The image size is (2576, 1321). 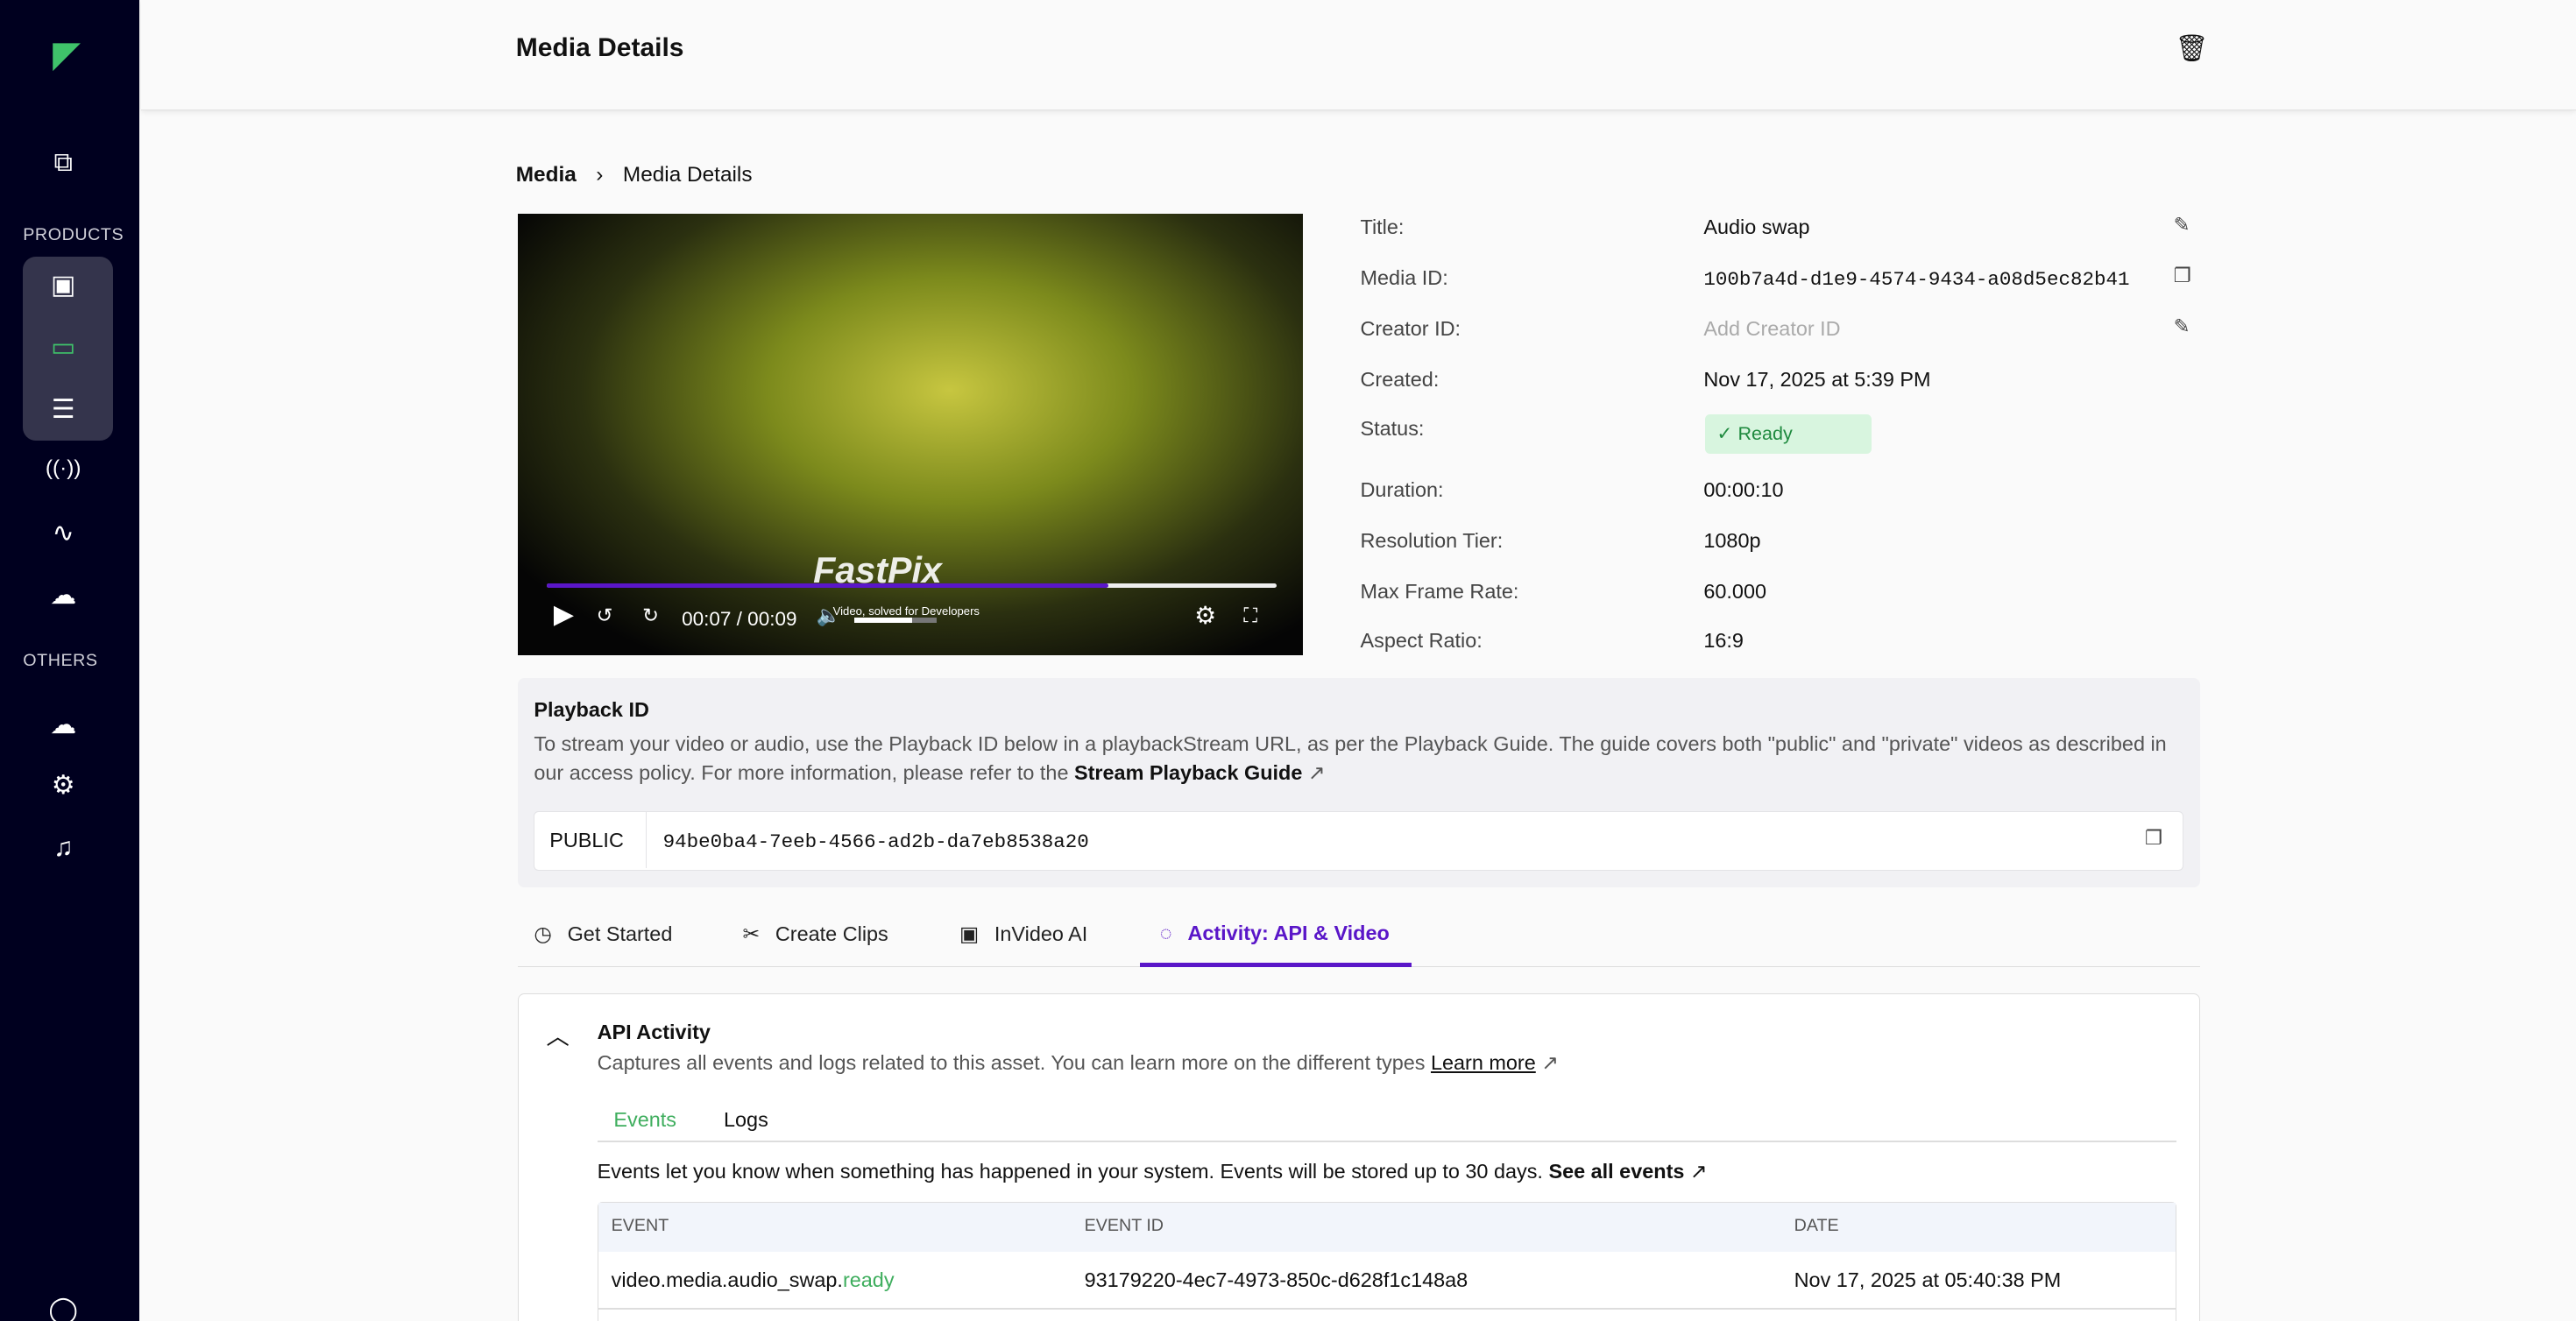 I want to click on detail-label: Duration:, so click(x=1402, y=489).